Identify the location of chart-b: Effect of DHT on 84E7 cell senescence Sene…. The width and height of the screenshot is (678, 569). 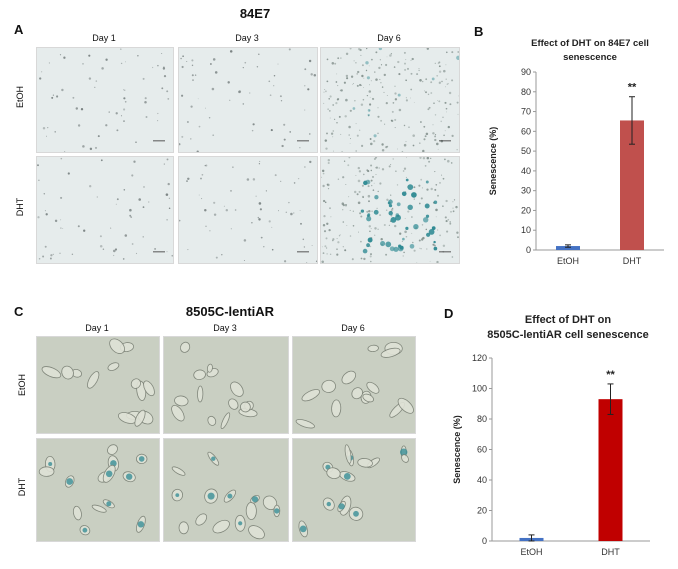
(576, 154).